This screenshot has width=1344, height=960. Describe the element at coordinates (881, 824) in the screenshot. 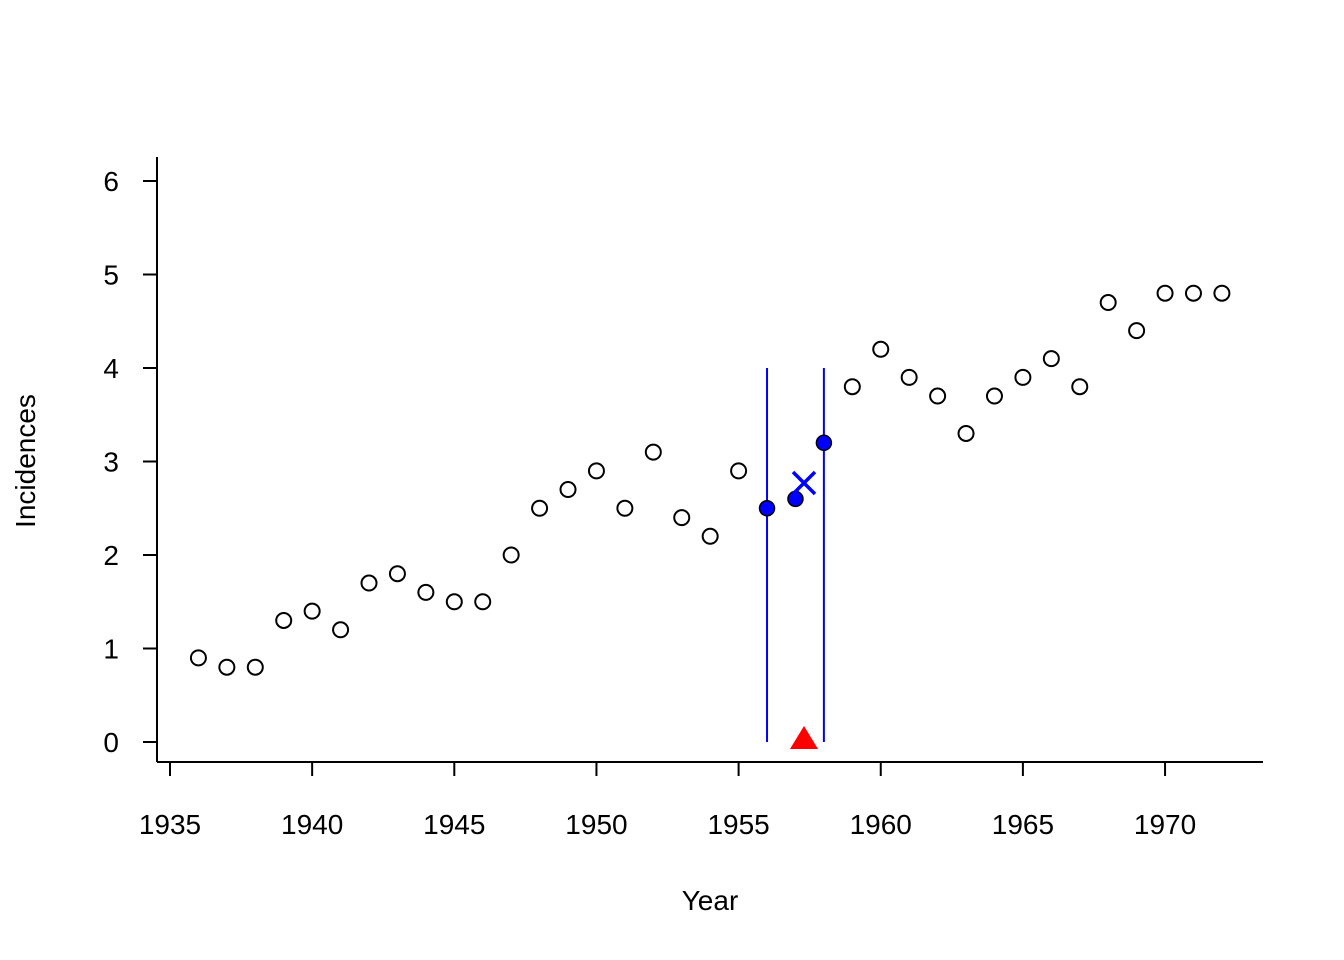

I see `x-tick-label: 1960` at that location.